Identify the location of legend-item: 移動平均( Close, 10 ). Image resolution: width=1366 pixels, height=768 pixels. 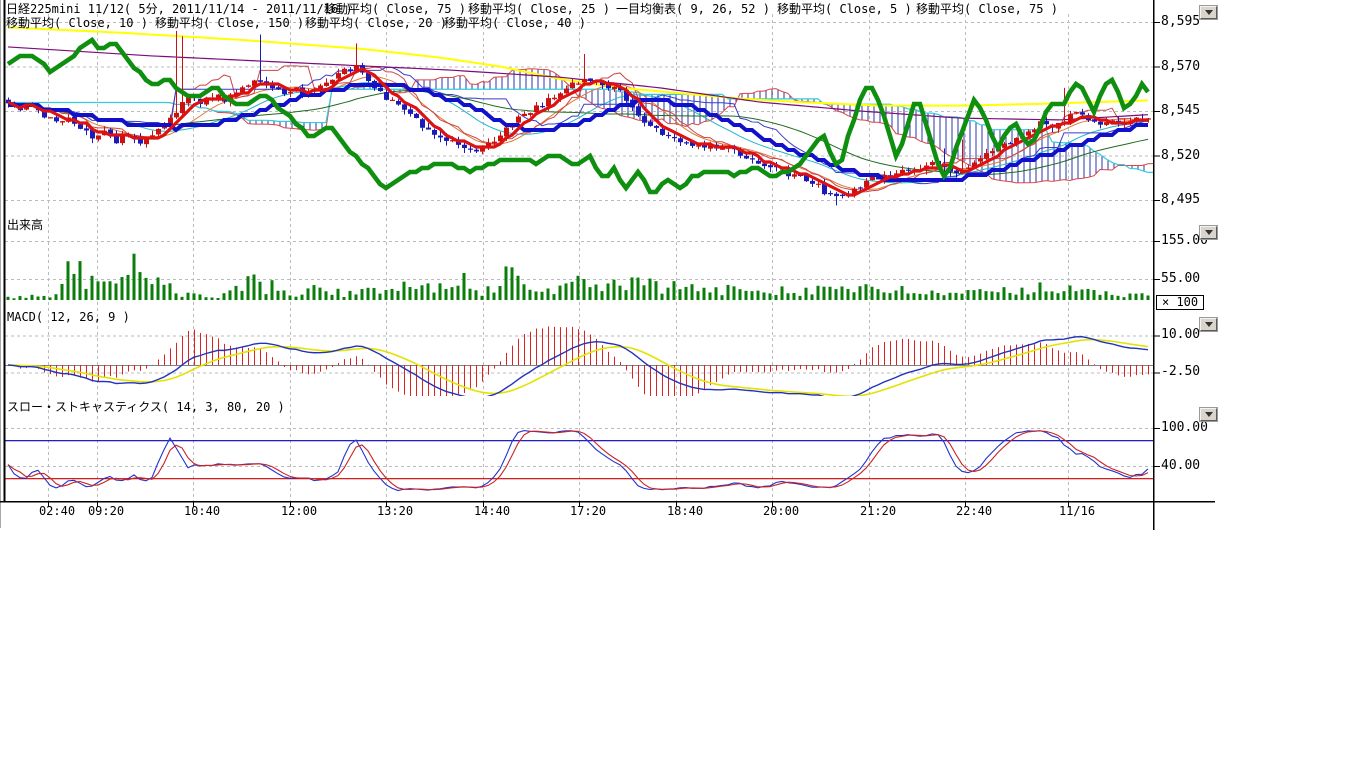
(77, 23).